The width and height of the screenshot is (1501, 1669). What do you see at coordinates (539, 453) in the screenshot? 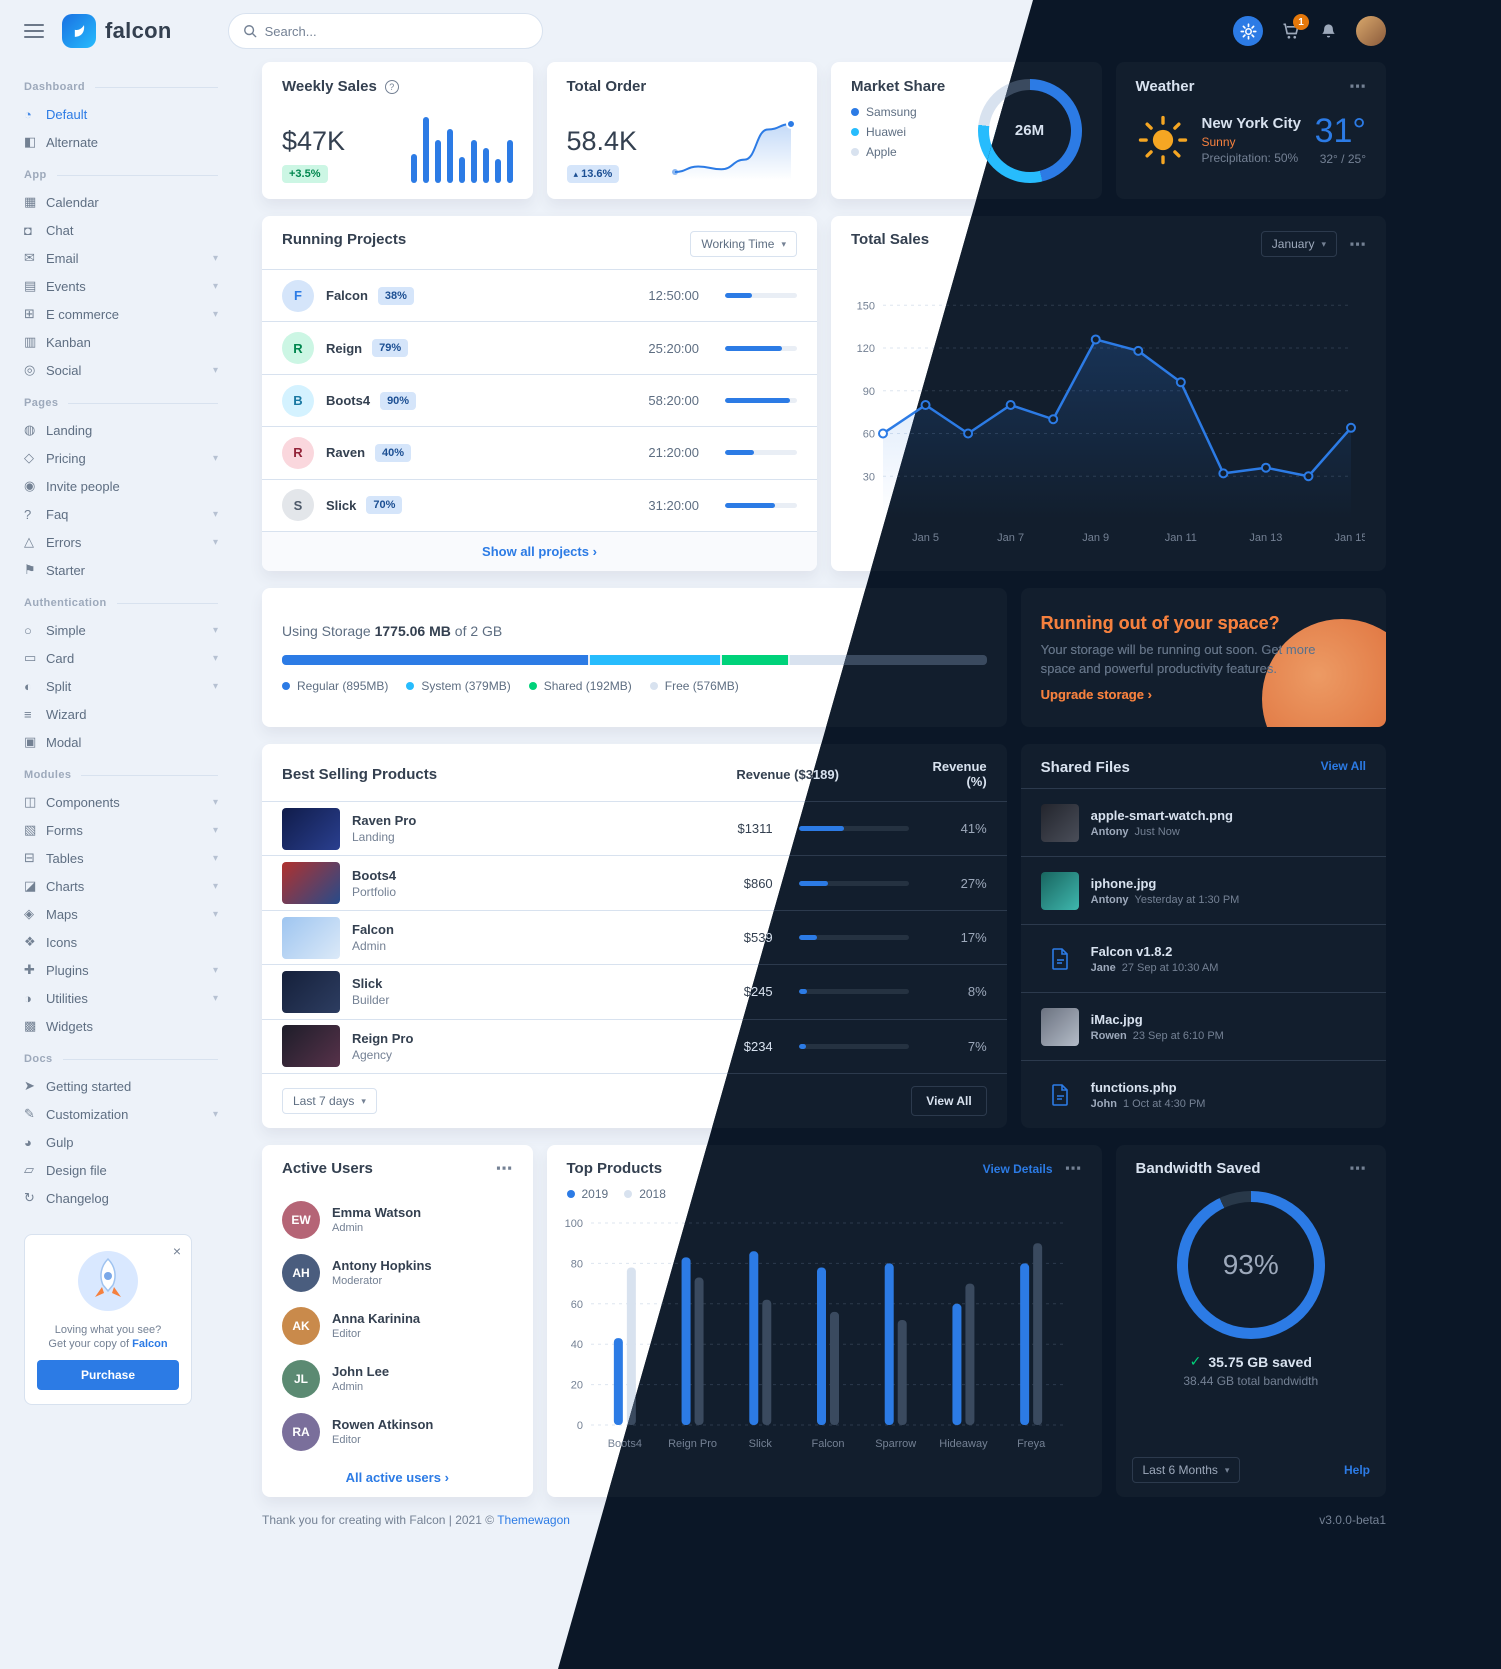
I see `project-row: R Raven 40% 21:20:00` at bounding box center [539, 453].